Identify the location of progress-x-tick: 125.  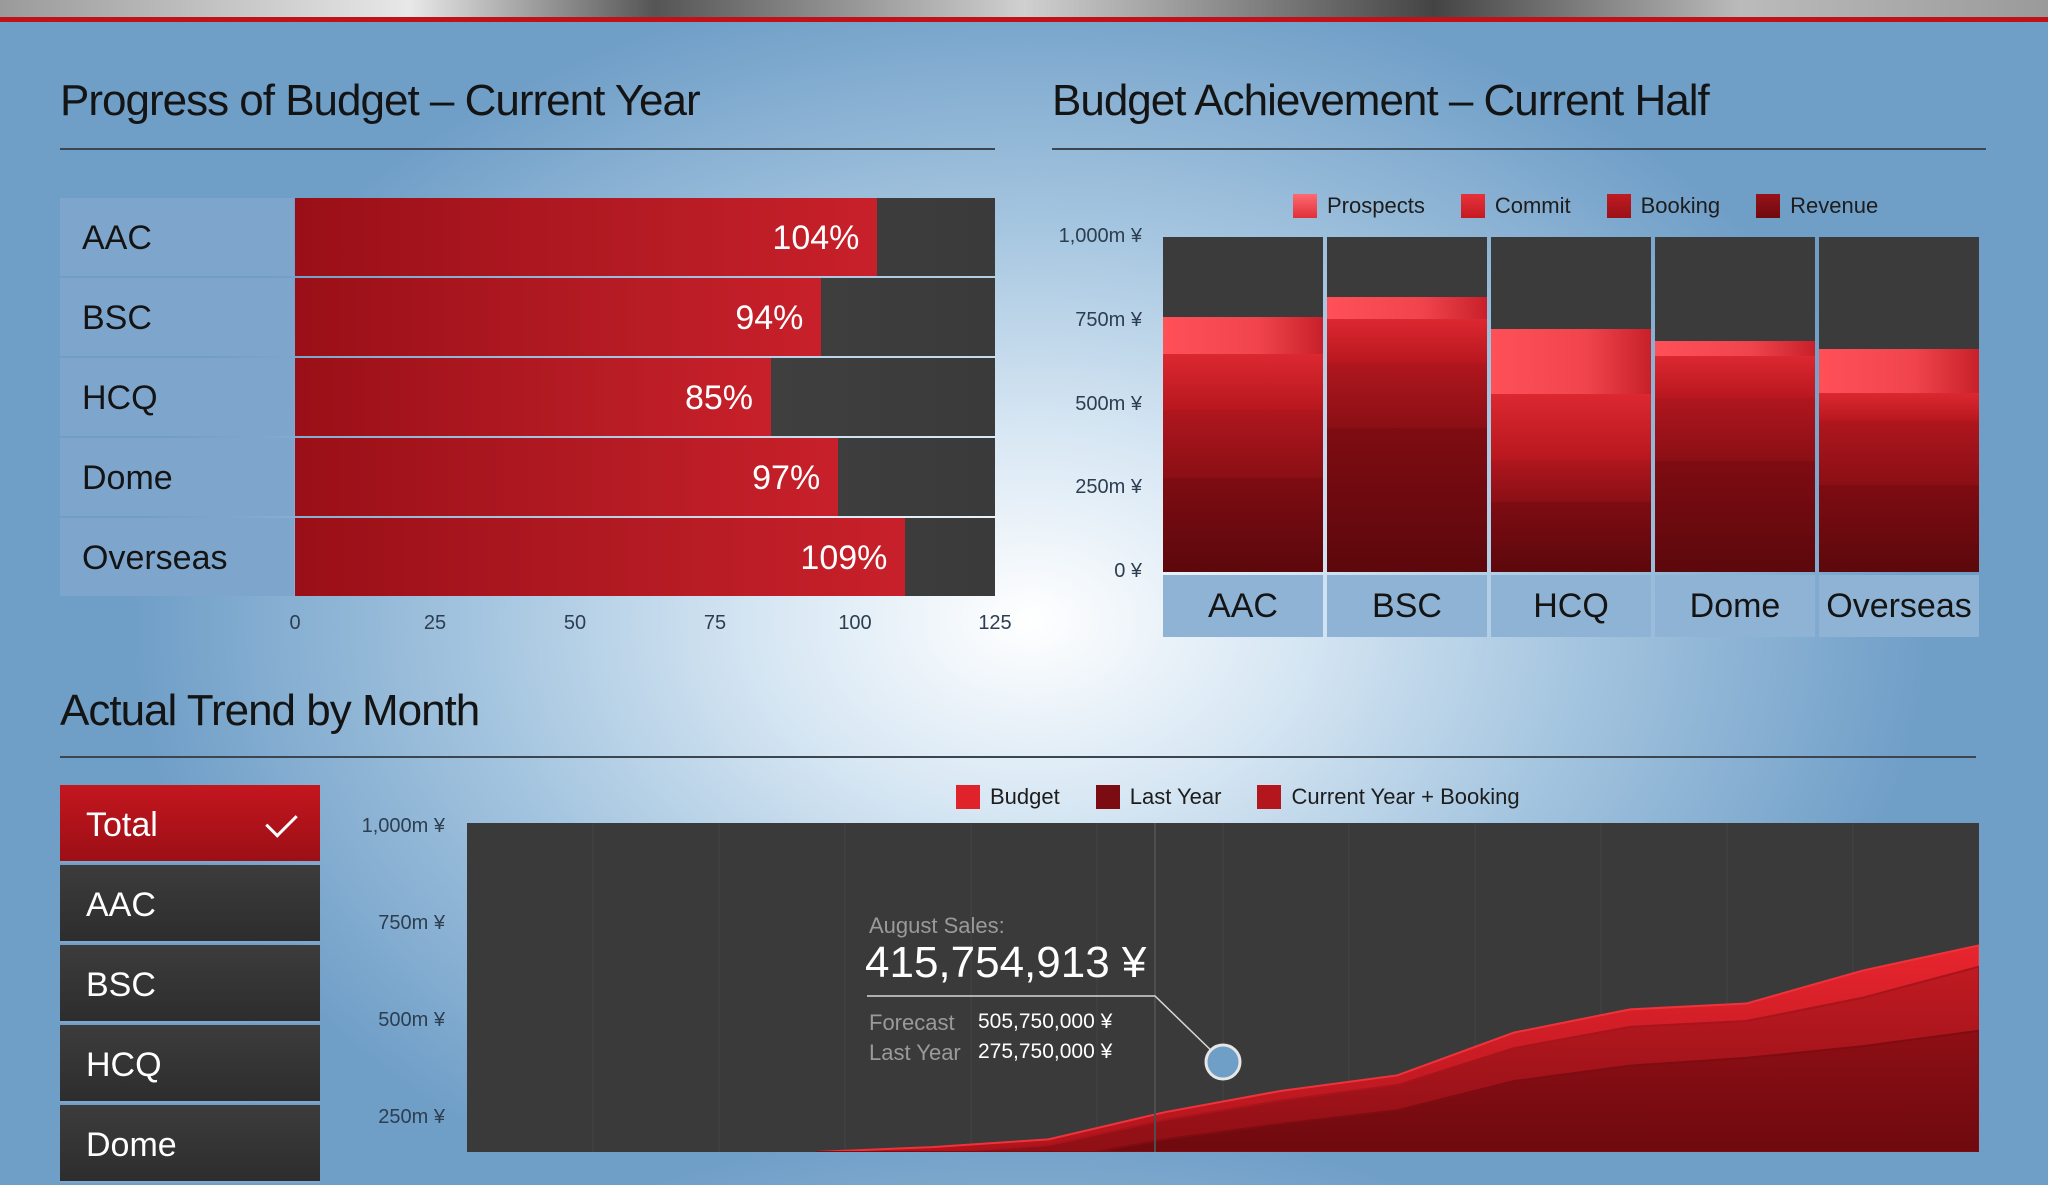
(995, 623).